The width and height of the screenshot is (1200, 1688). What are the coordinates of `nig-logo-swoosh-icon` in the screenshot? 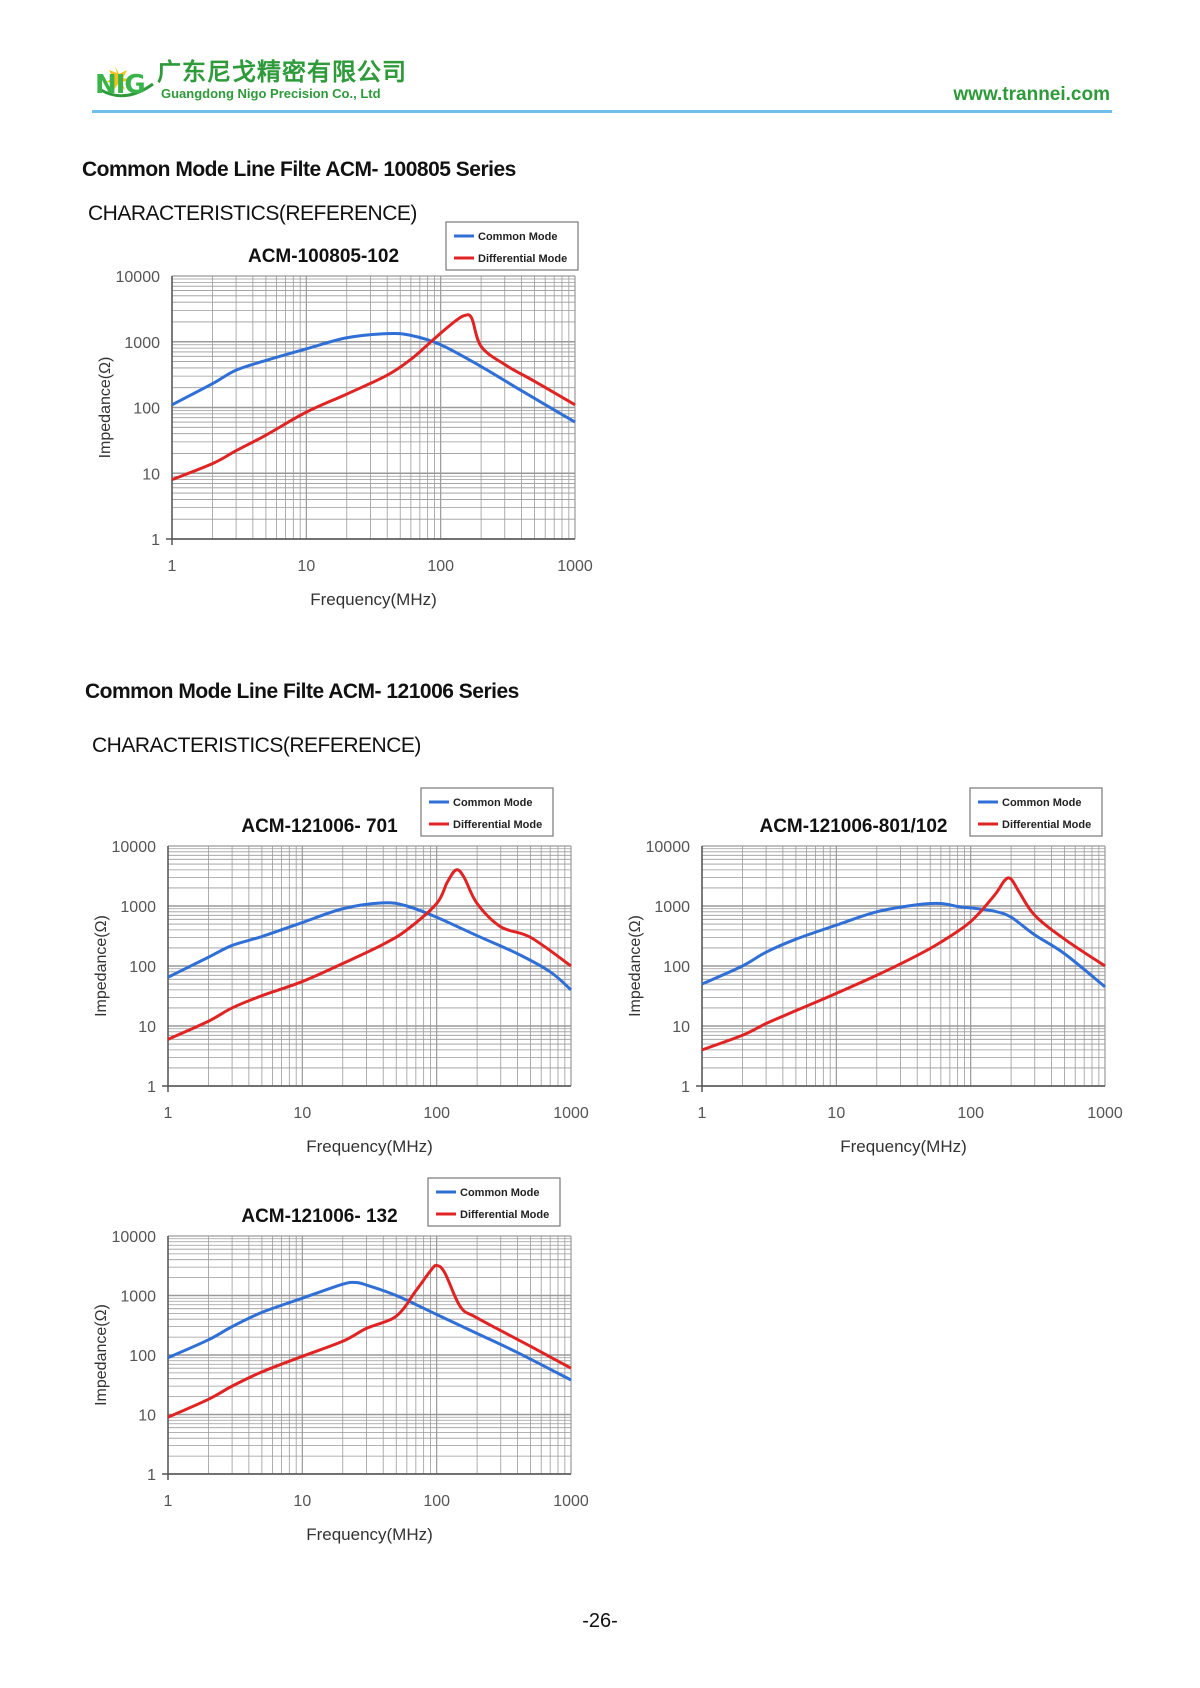 It's located at (127, 82).